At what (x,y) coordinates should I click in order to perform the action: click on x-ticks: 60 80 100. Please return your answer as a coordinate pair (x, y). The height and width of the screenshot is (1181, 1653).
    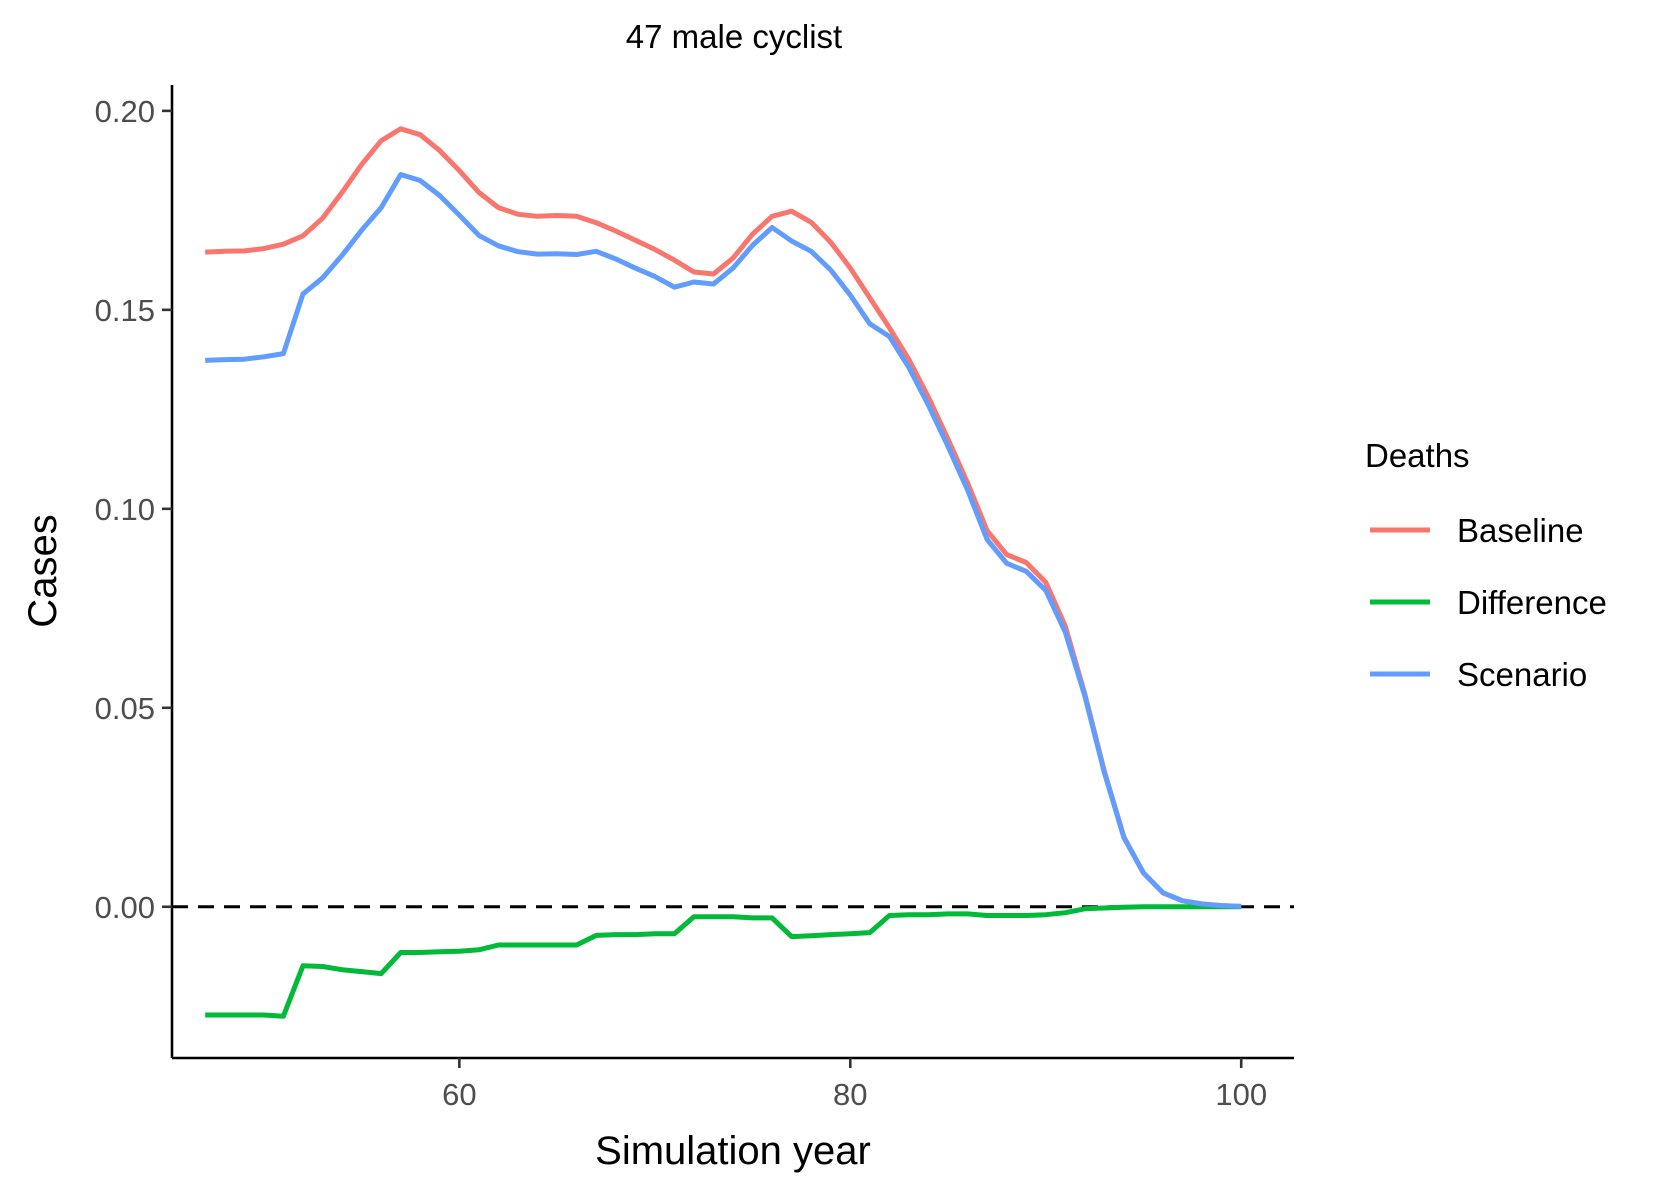
    Looking at the image, I should click on (854, 1085).